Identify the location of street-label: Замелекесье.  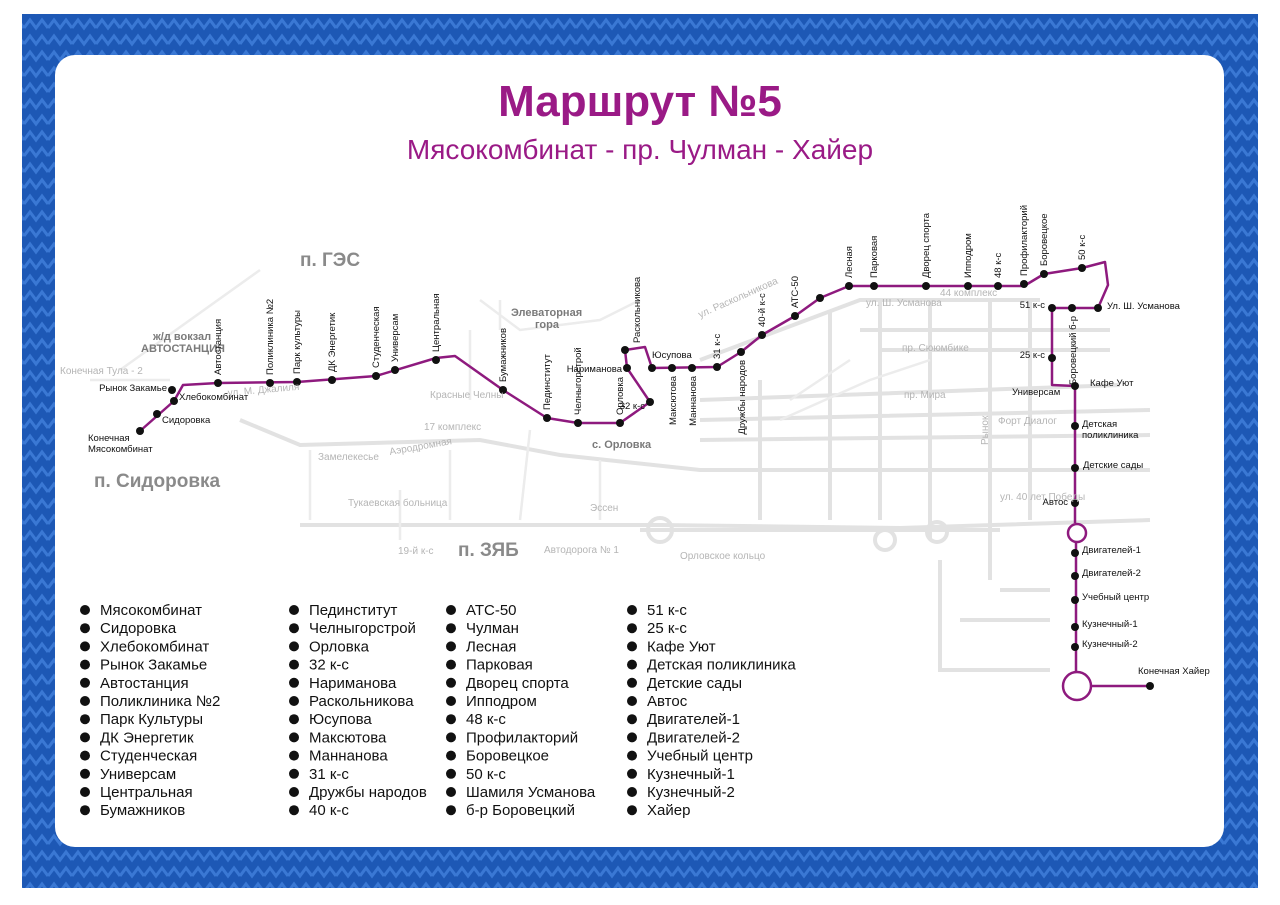
(348, 457).